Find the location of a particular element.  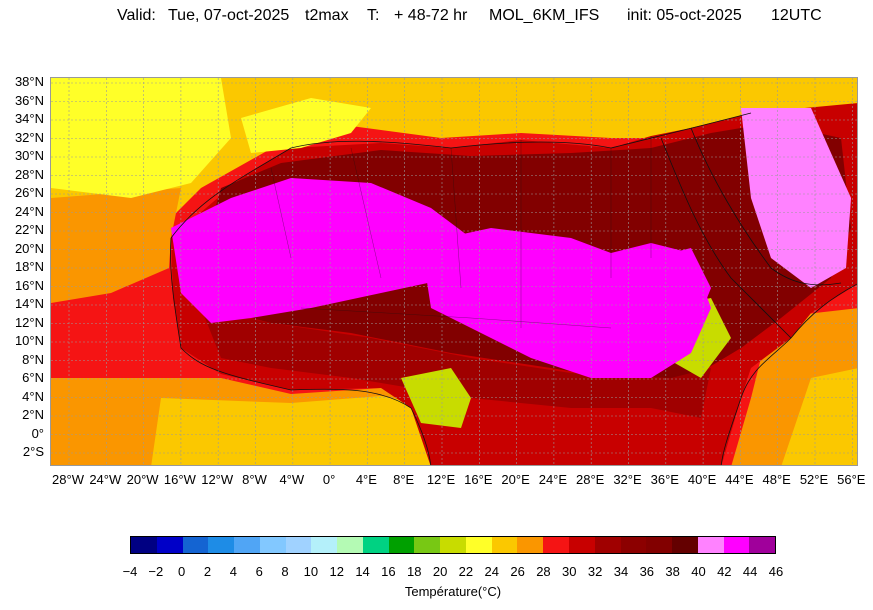

lat-label: 28°N is located at coordinates (29, 174).